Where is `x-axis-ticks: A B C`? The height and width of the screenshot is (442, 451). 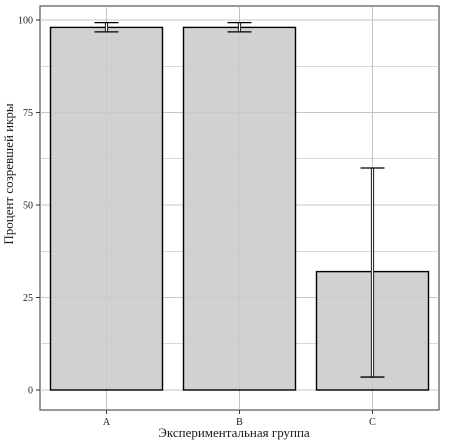 x-axis-ticks: A B C is located at coordinates (239, 419).